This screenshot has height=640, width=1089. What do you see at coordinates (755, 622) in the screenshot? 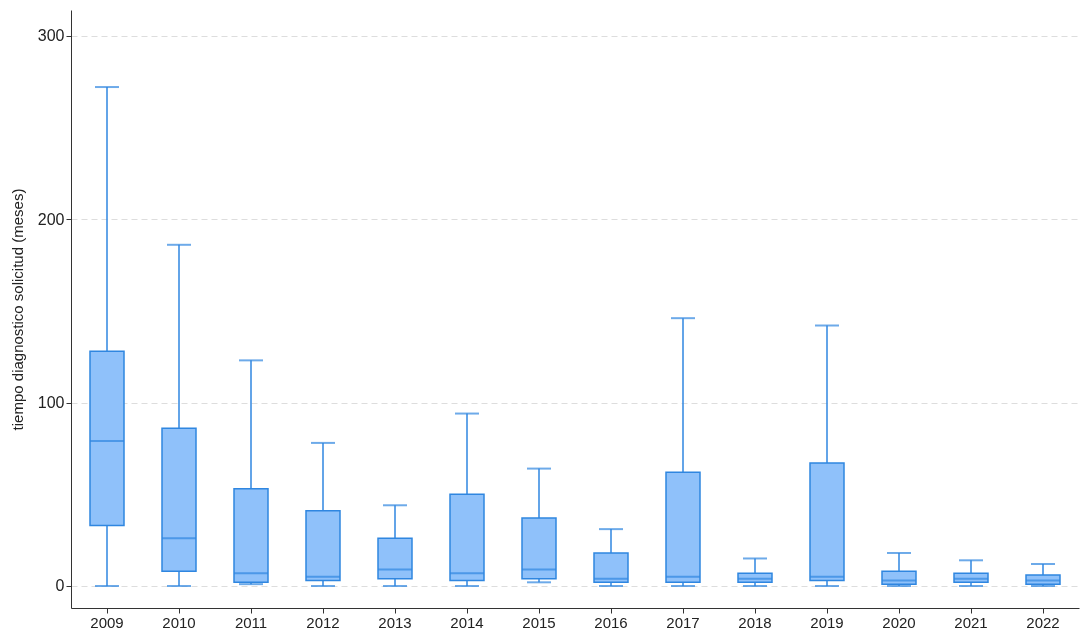
I see `x-tick-label: 2018` at bounding box center [755, 622].